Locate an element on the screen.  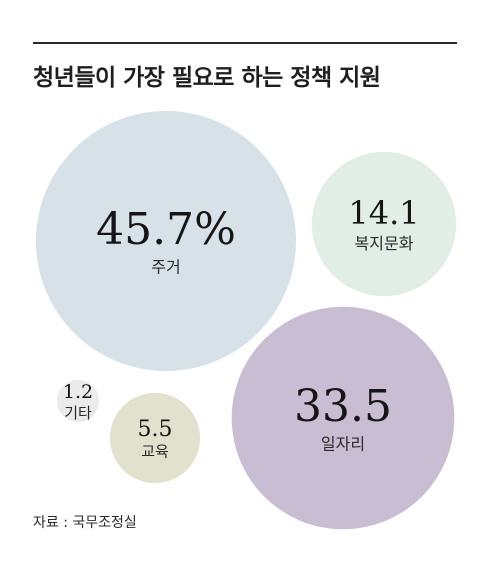
value-label-jobs: 33.5 is located at coordinates (343, 406).